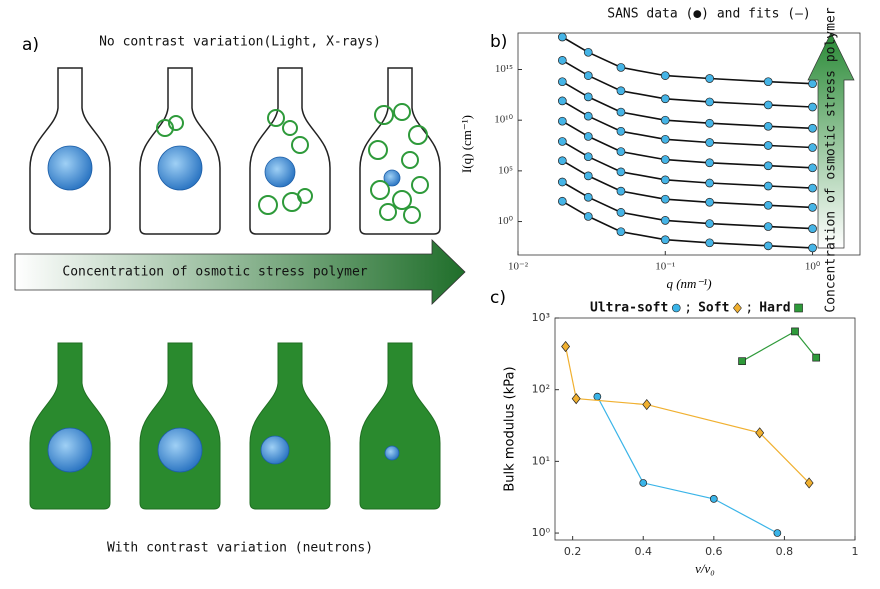 This screenshot has width=880, height=589. I want to click on caption: No contrast variation(Light, X-rays), so click(240, 42).